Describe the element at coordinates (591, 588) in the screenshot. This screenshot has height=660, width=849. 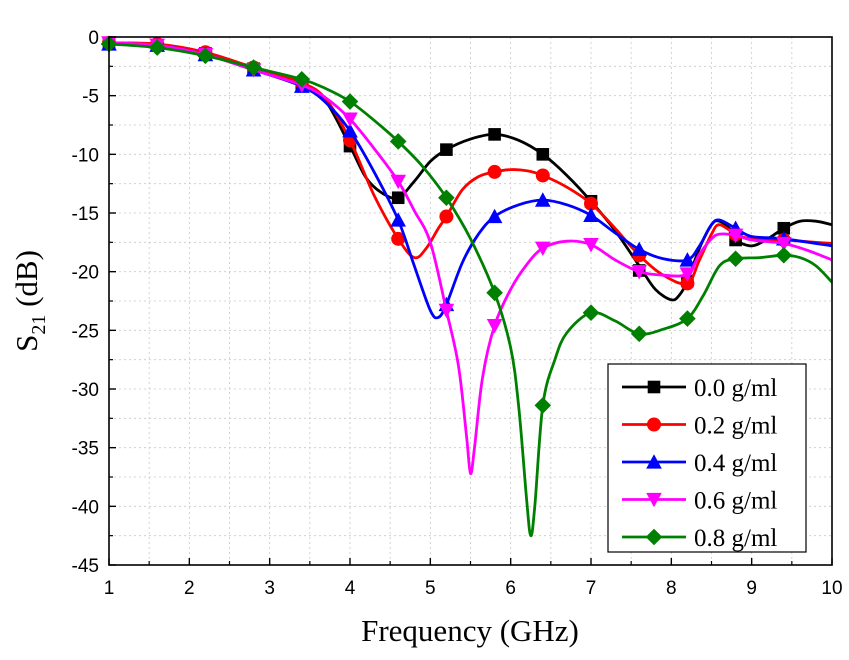
I see `x-tick-label: 7` at that location.